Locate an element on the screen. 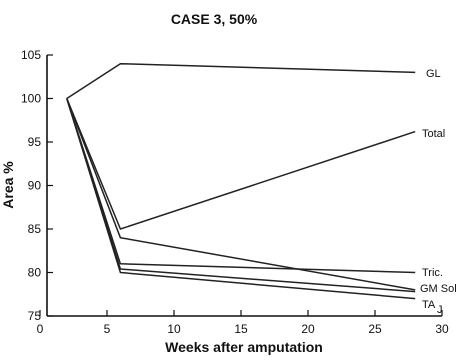 Image resolution: width=468 pixels, height=360 pixels. x-tick-label: 30 is located at coordinates (442, 329).